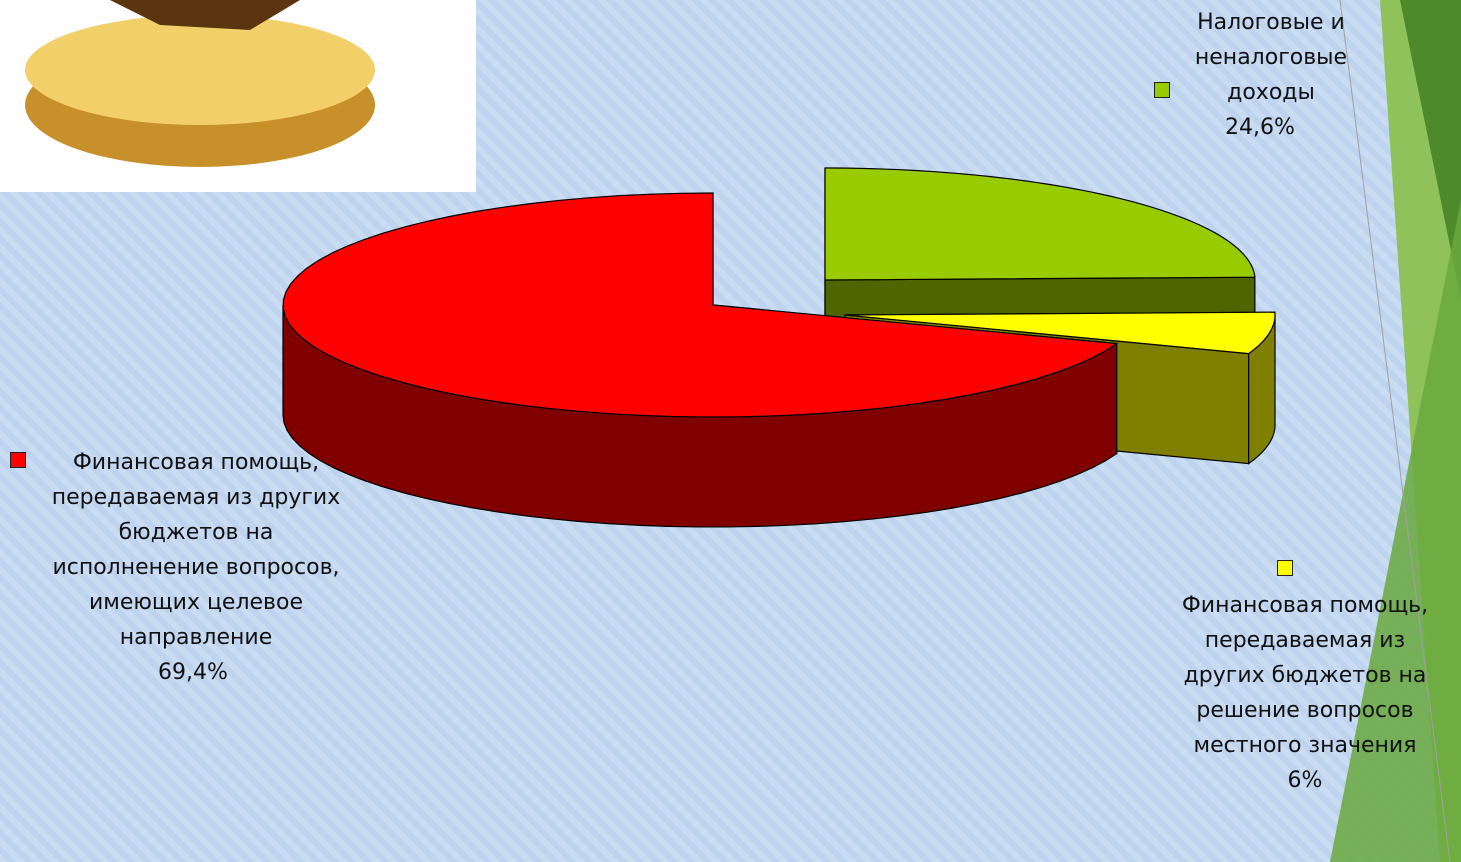 This screenshot has height=862, width=1461. What do you see at coordinates (1271, 57) in the screenshot?
I see `category-label: Налоговые и неналоговые доходы` at bounding box center [1271, 57].